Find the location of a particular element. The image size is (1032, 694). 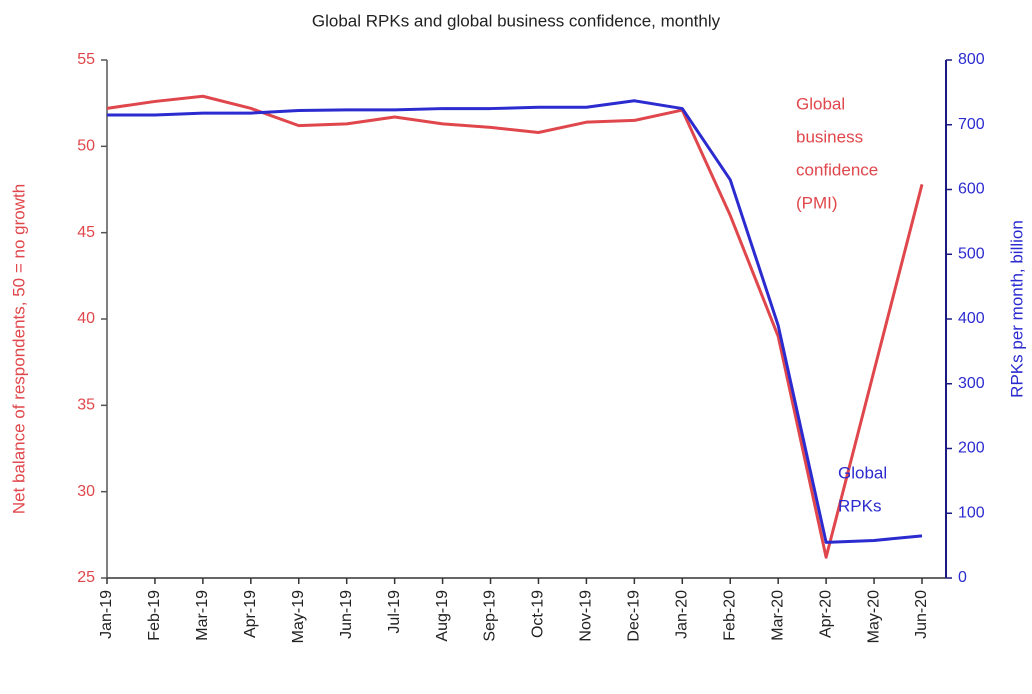

y2-tick-label: 700 is located at coordinates (971, 124).